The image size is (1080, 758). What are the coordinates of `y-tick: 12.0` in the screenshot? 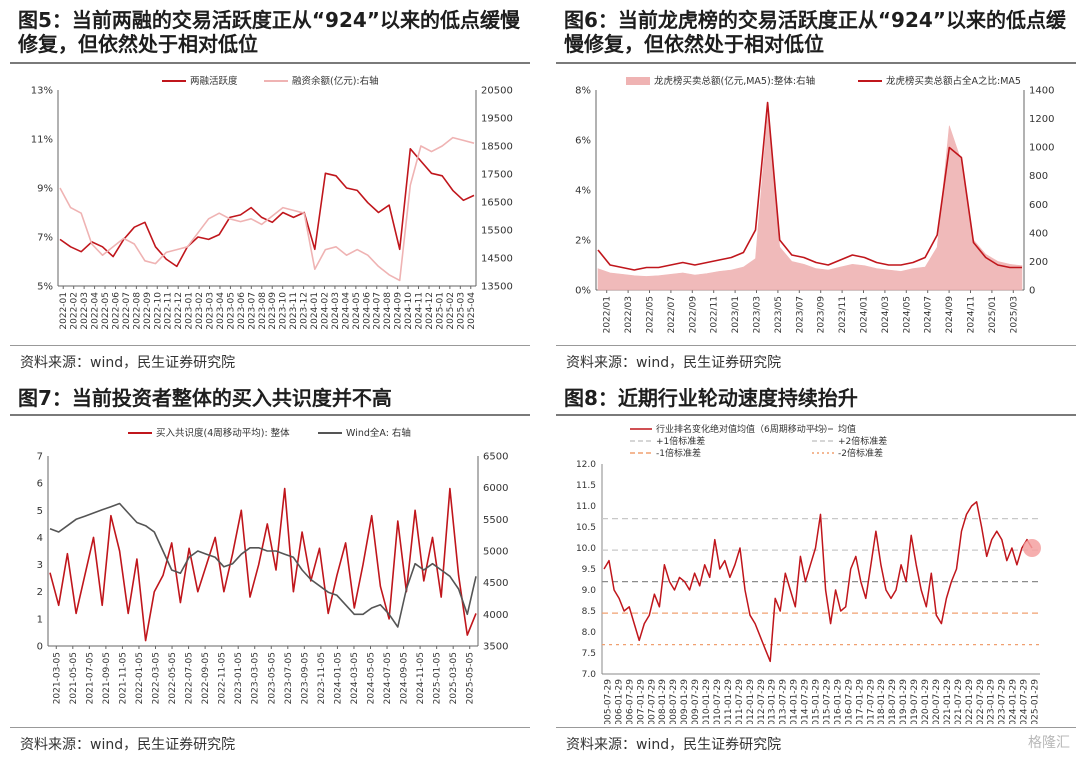 It's located at (586, 465).